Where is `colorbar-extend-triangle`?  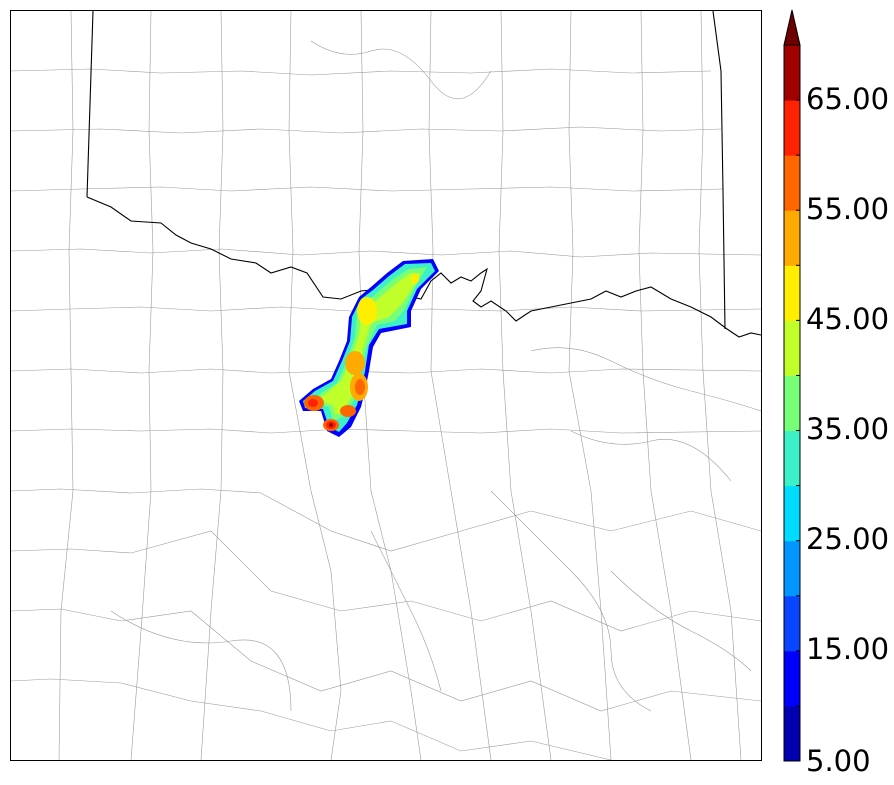 colorbar-extend-triangle is located at coordinates (792, 27).